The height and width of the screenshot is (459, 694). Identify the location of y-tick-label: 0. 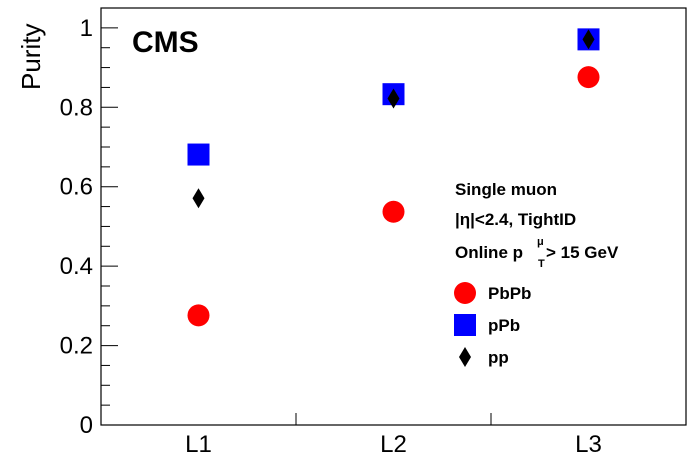
(86, 425).